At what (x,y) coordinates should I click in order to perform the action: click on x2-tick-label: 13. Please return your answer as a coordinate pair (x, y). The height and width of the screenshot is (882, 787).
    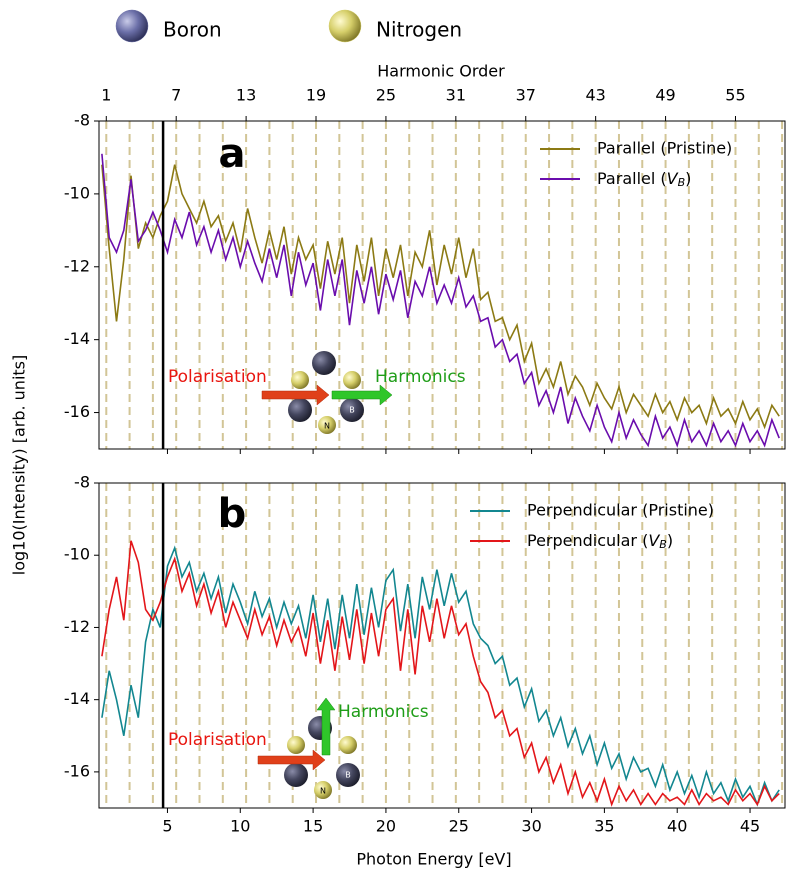
    Looking at the image, I should click on (246, 95).